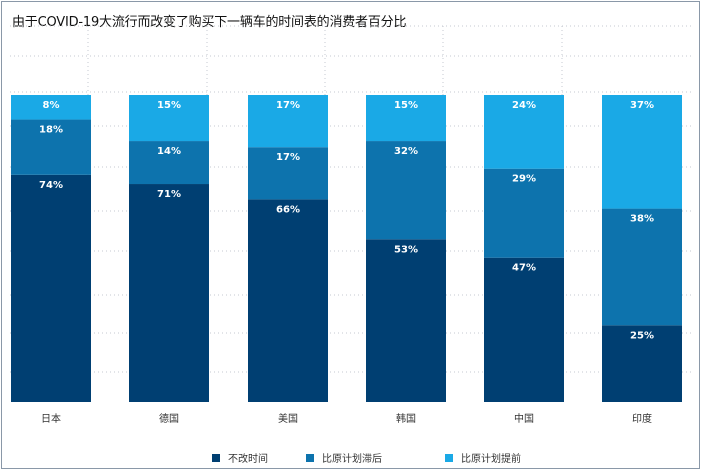 Image resolution: width=703 pixels, height=472 pixels. I want to click on data-label: 37%, so click(642, 105).